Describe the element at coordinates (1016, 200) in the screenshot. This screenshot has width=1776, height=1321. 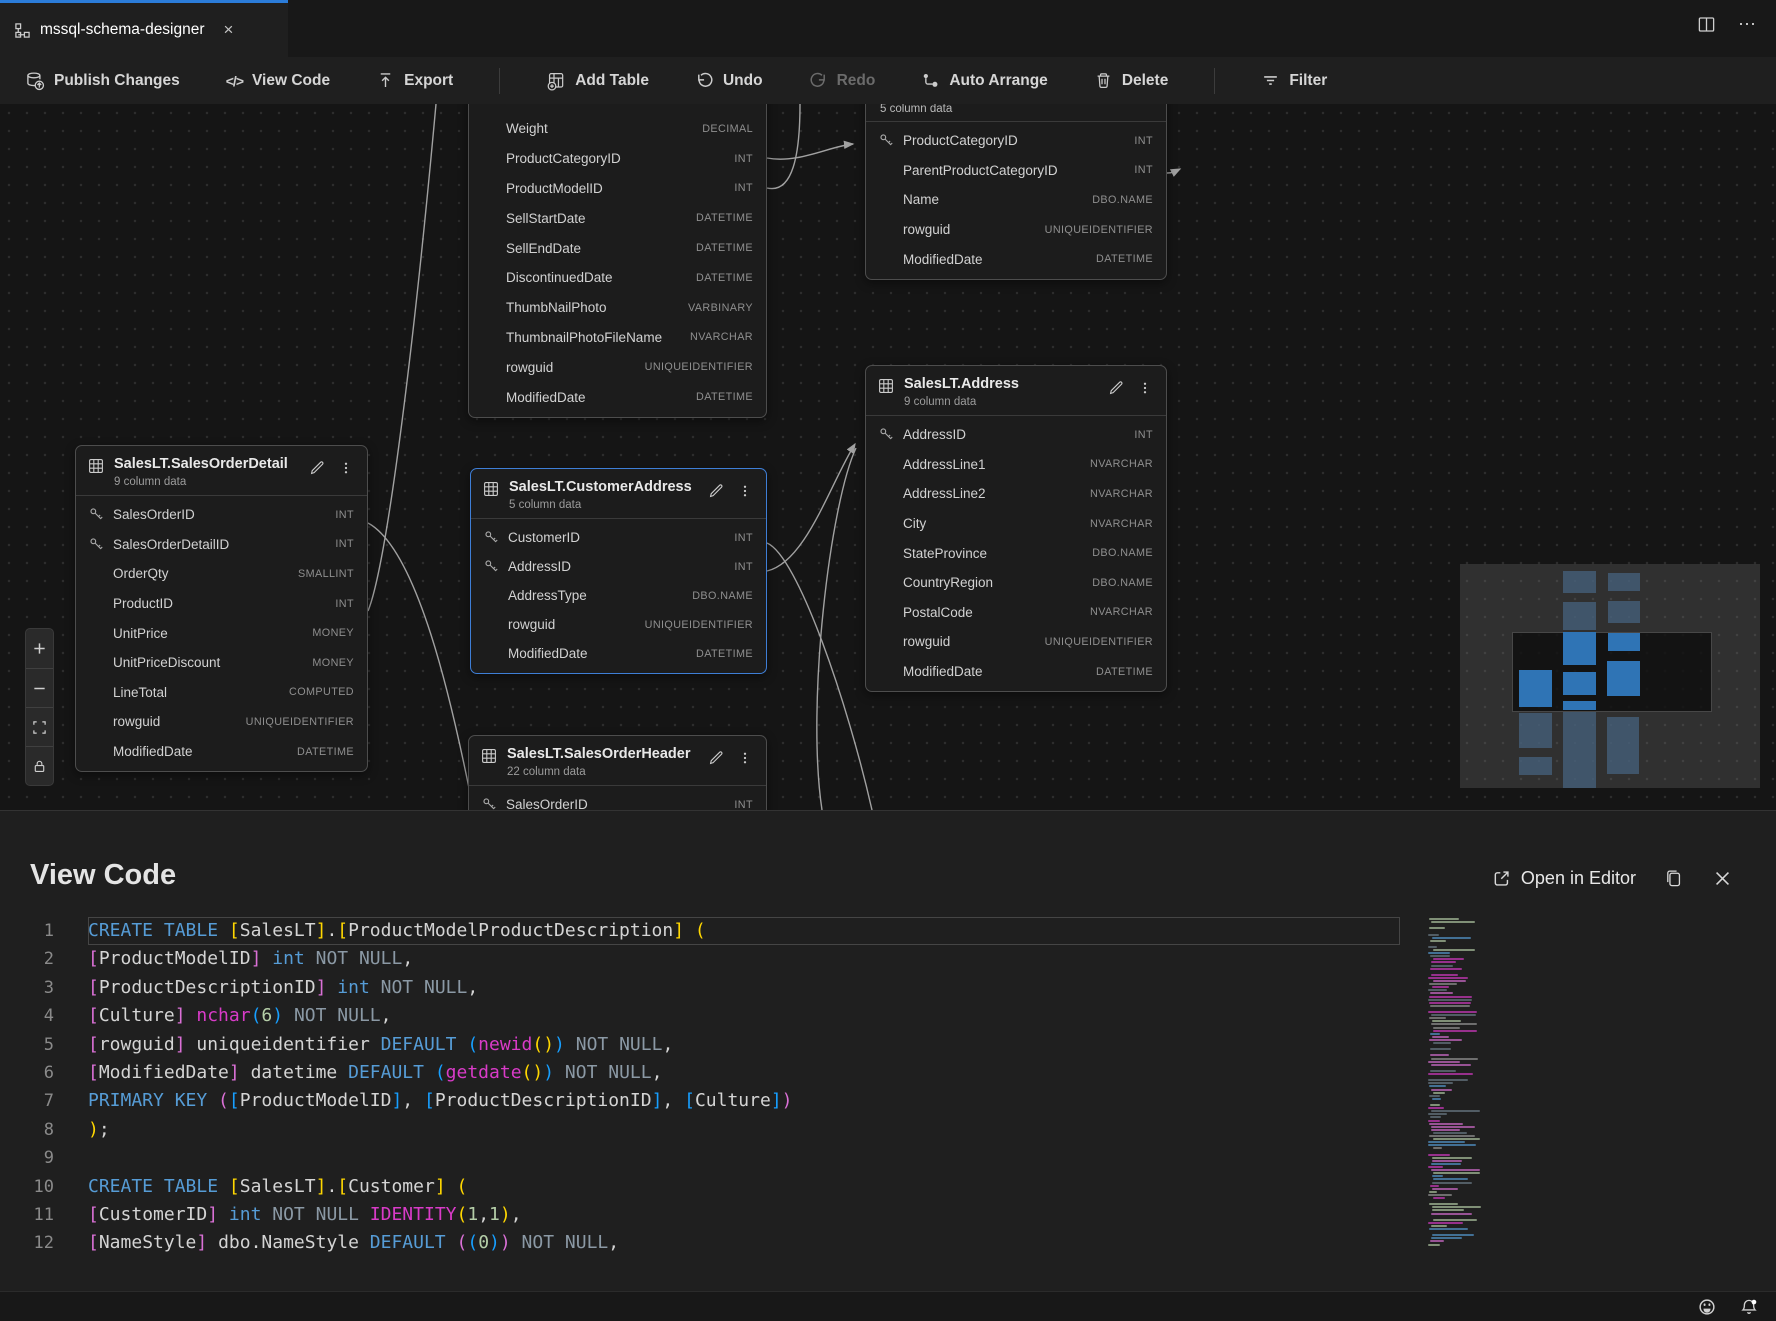
I see `table-row: Name DBO.NAME` at that location.